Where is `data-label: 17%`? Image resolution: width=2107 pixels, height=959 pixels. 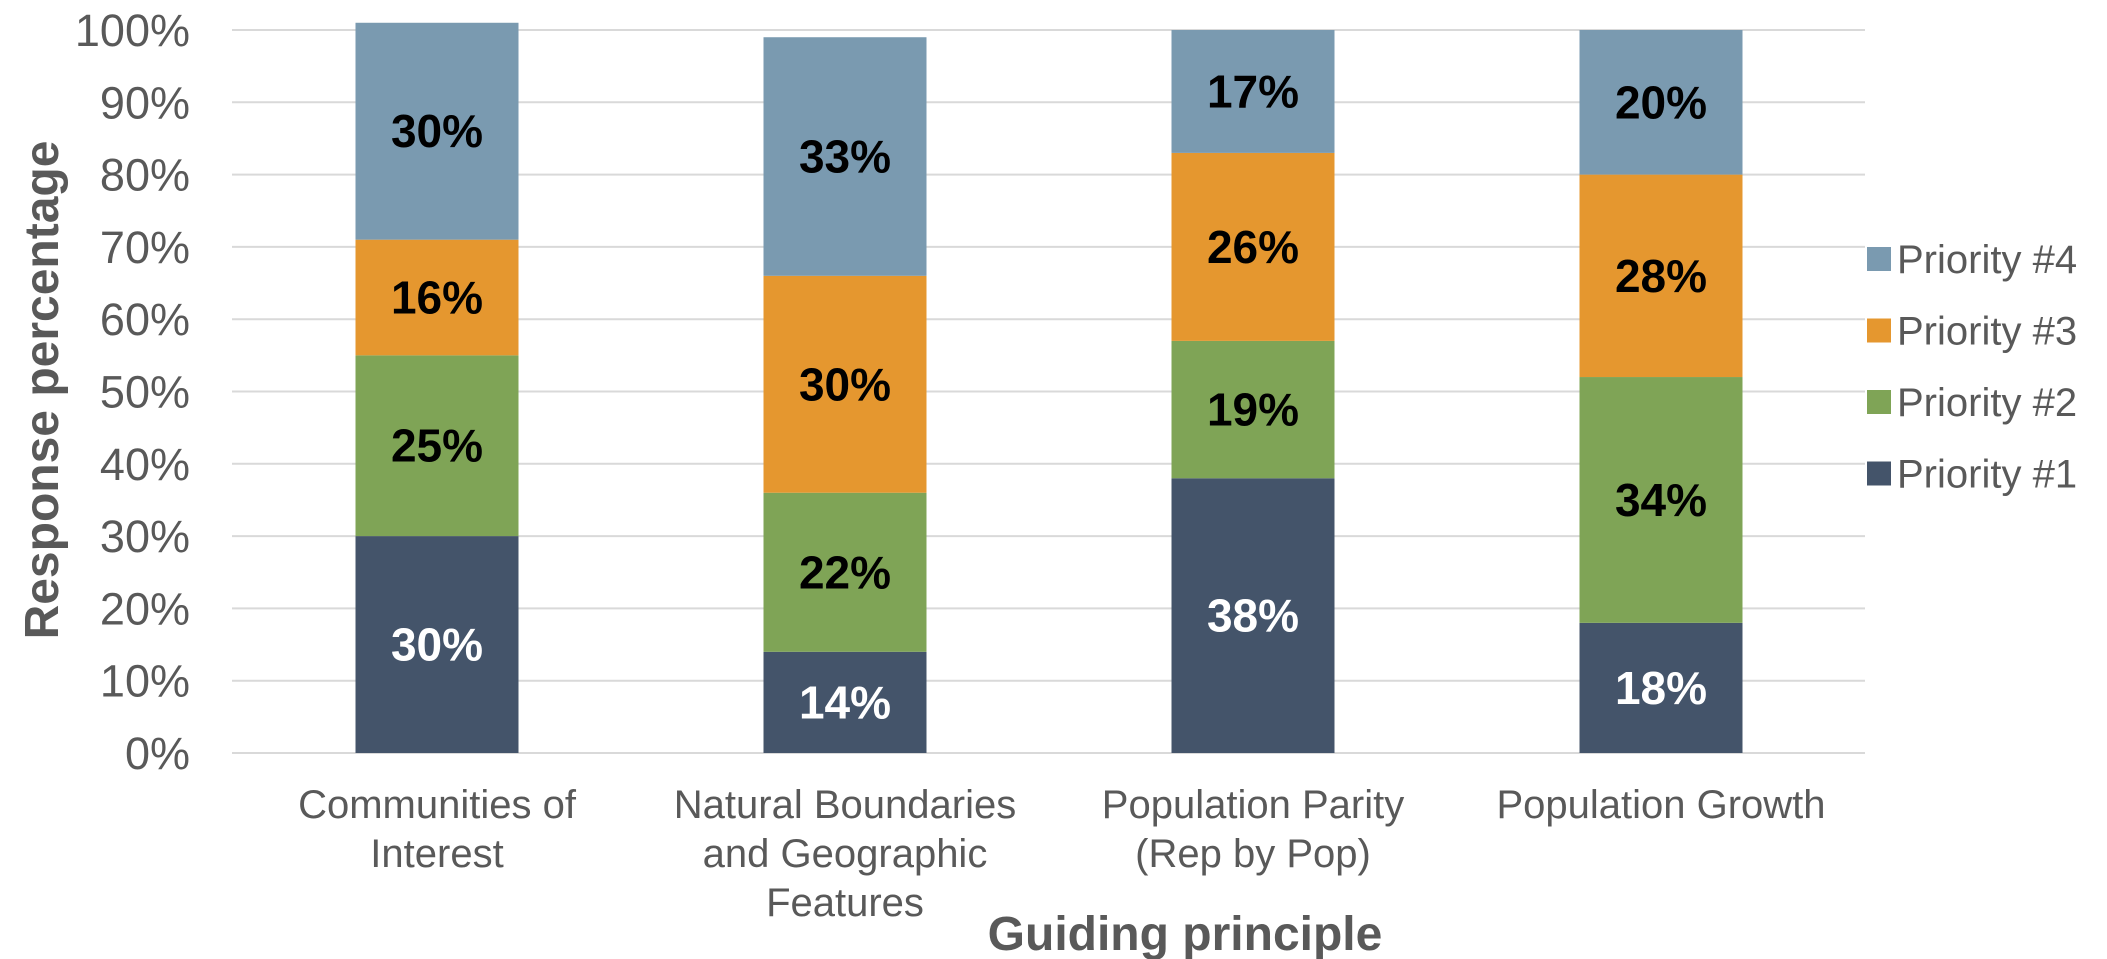 data-label: 17% is located at coordinates (1253, 91).